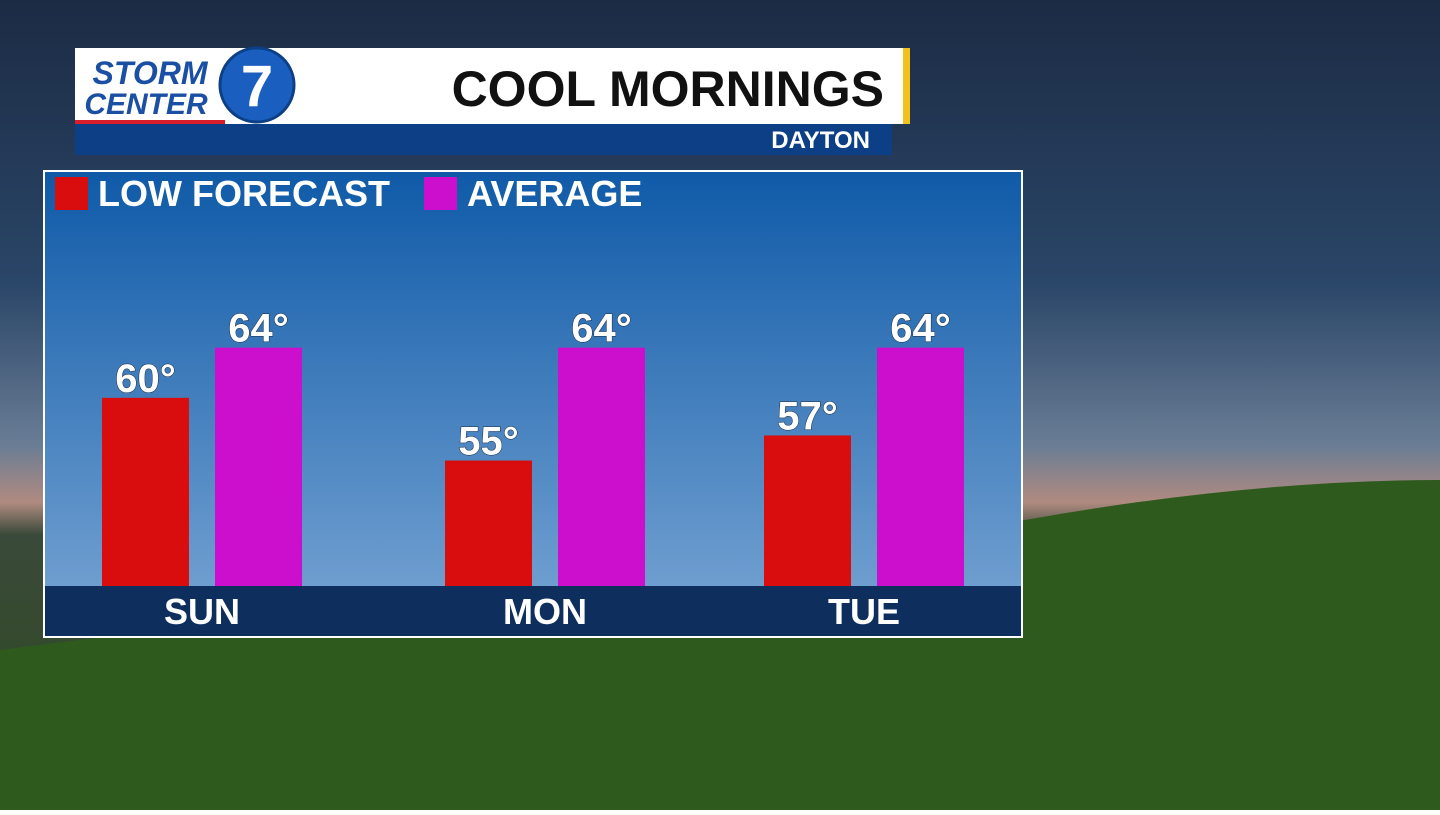 Image resolution: width=1440 pixels, height=815 pixels. Describe the element at coordinates (545, 611) in the screenshot. I see `x-tick-label: MON` at that location.